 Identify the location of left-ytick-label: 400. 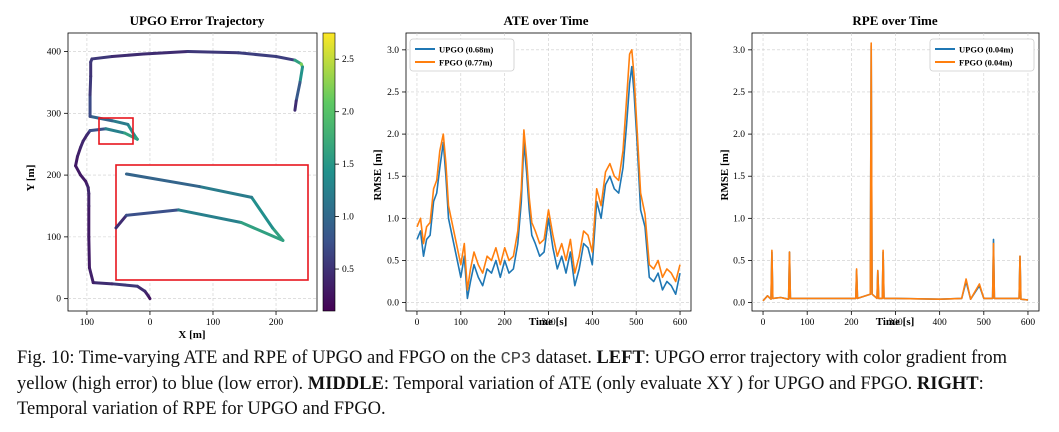
(54, 53).